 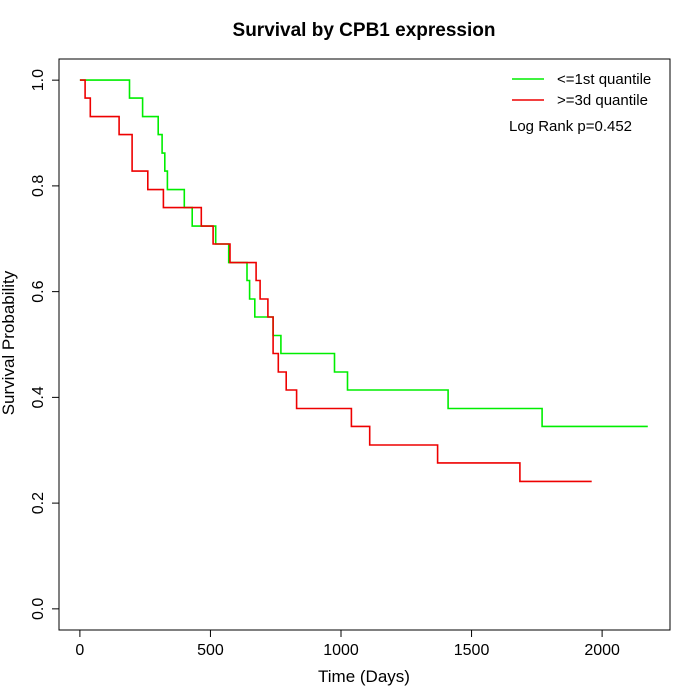 I want to click on legend-label-low: <=1st quantile, so click(x=604, y=79).